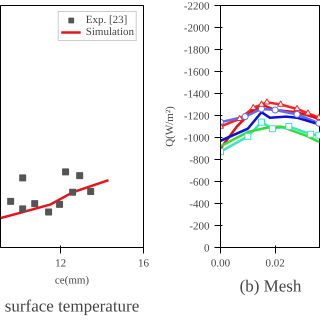 The width and height of the screenshot is (320, 320). Describe the element at coordinates (107, 20) in the screenshot. I see `legend-label: Exp. [23]` at that location.